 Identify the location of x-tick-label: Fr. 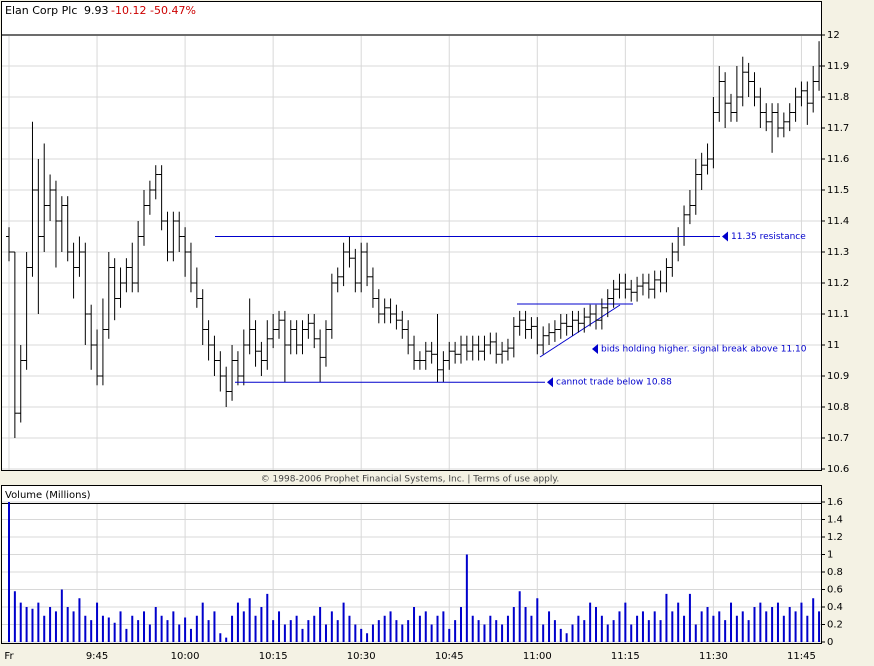
(9, 656).